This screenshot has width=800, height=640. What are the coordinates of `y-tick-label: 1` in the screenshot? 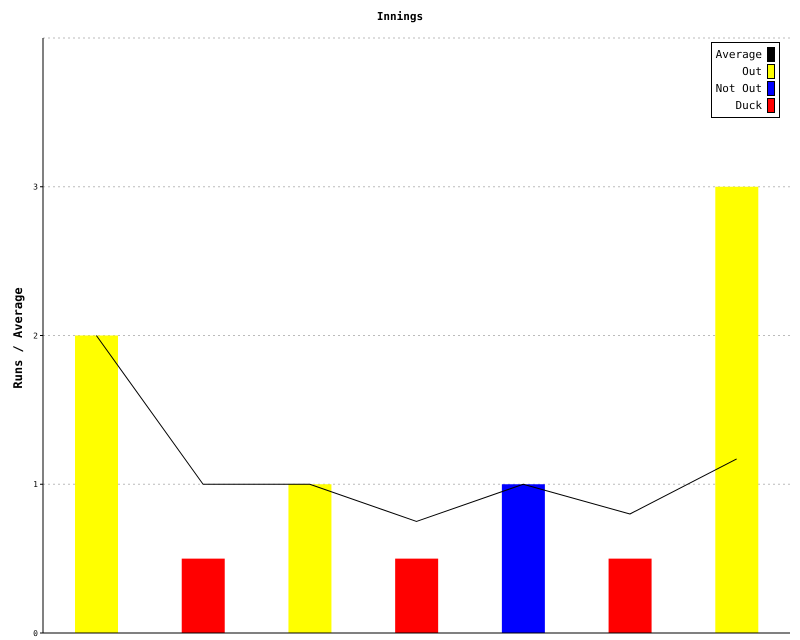 It's located at (35, 485).